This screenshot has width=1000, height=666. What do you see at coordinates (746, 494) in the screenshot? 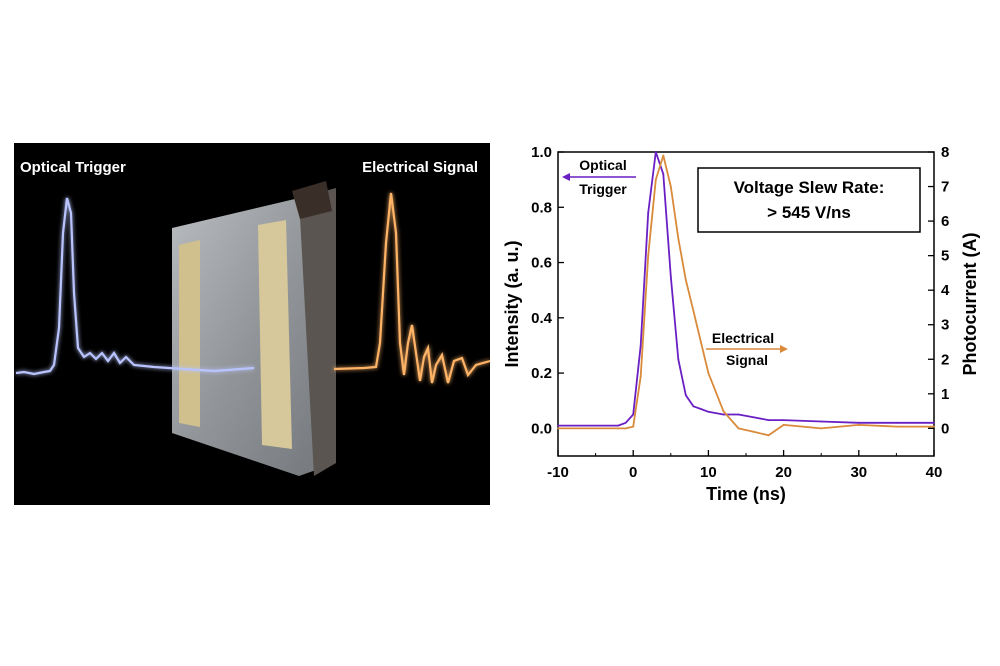
I see `x-axis-title: Time (ns)` at bounding box center [746, 494].